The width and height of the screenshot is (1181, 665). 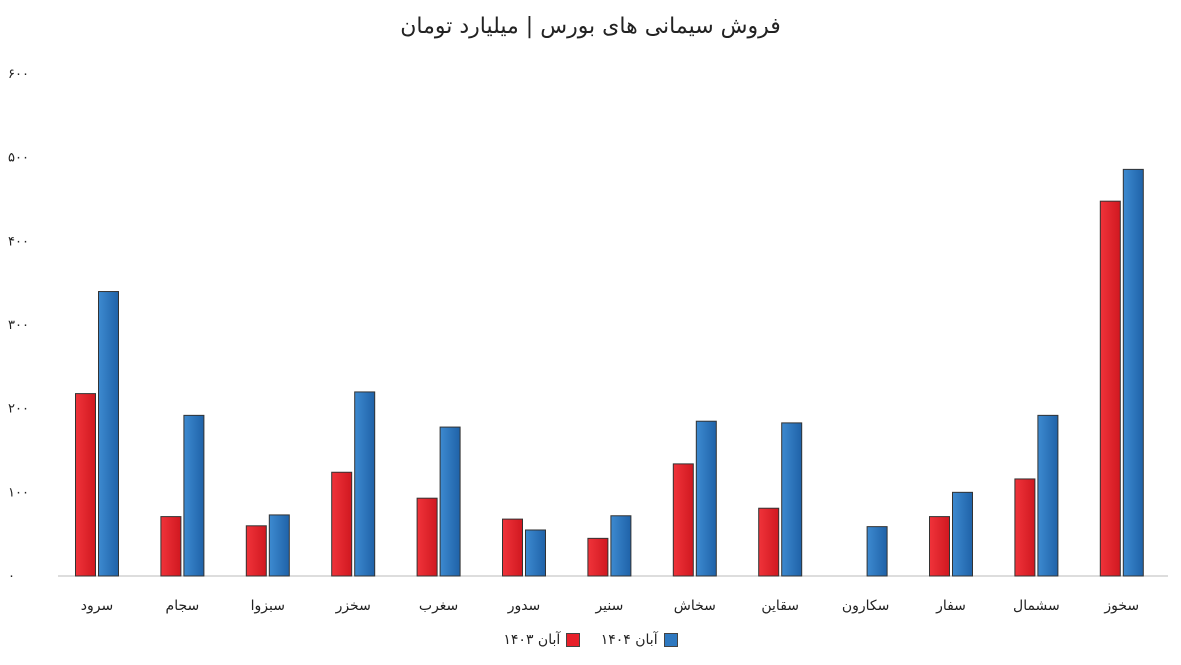 What do you see at coordinates (18, 409) in the screenshot?
I see `y-tick-label: ۲۰۰` at bounding box center [18, 409].